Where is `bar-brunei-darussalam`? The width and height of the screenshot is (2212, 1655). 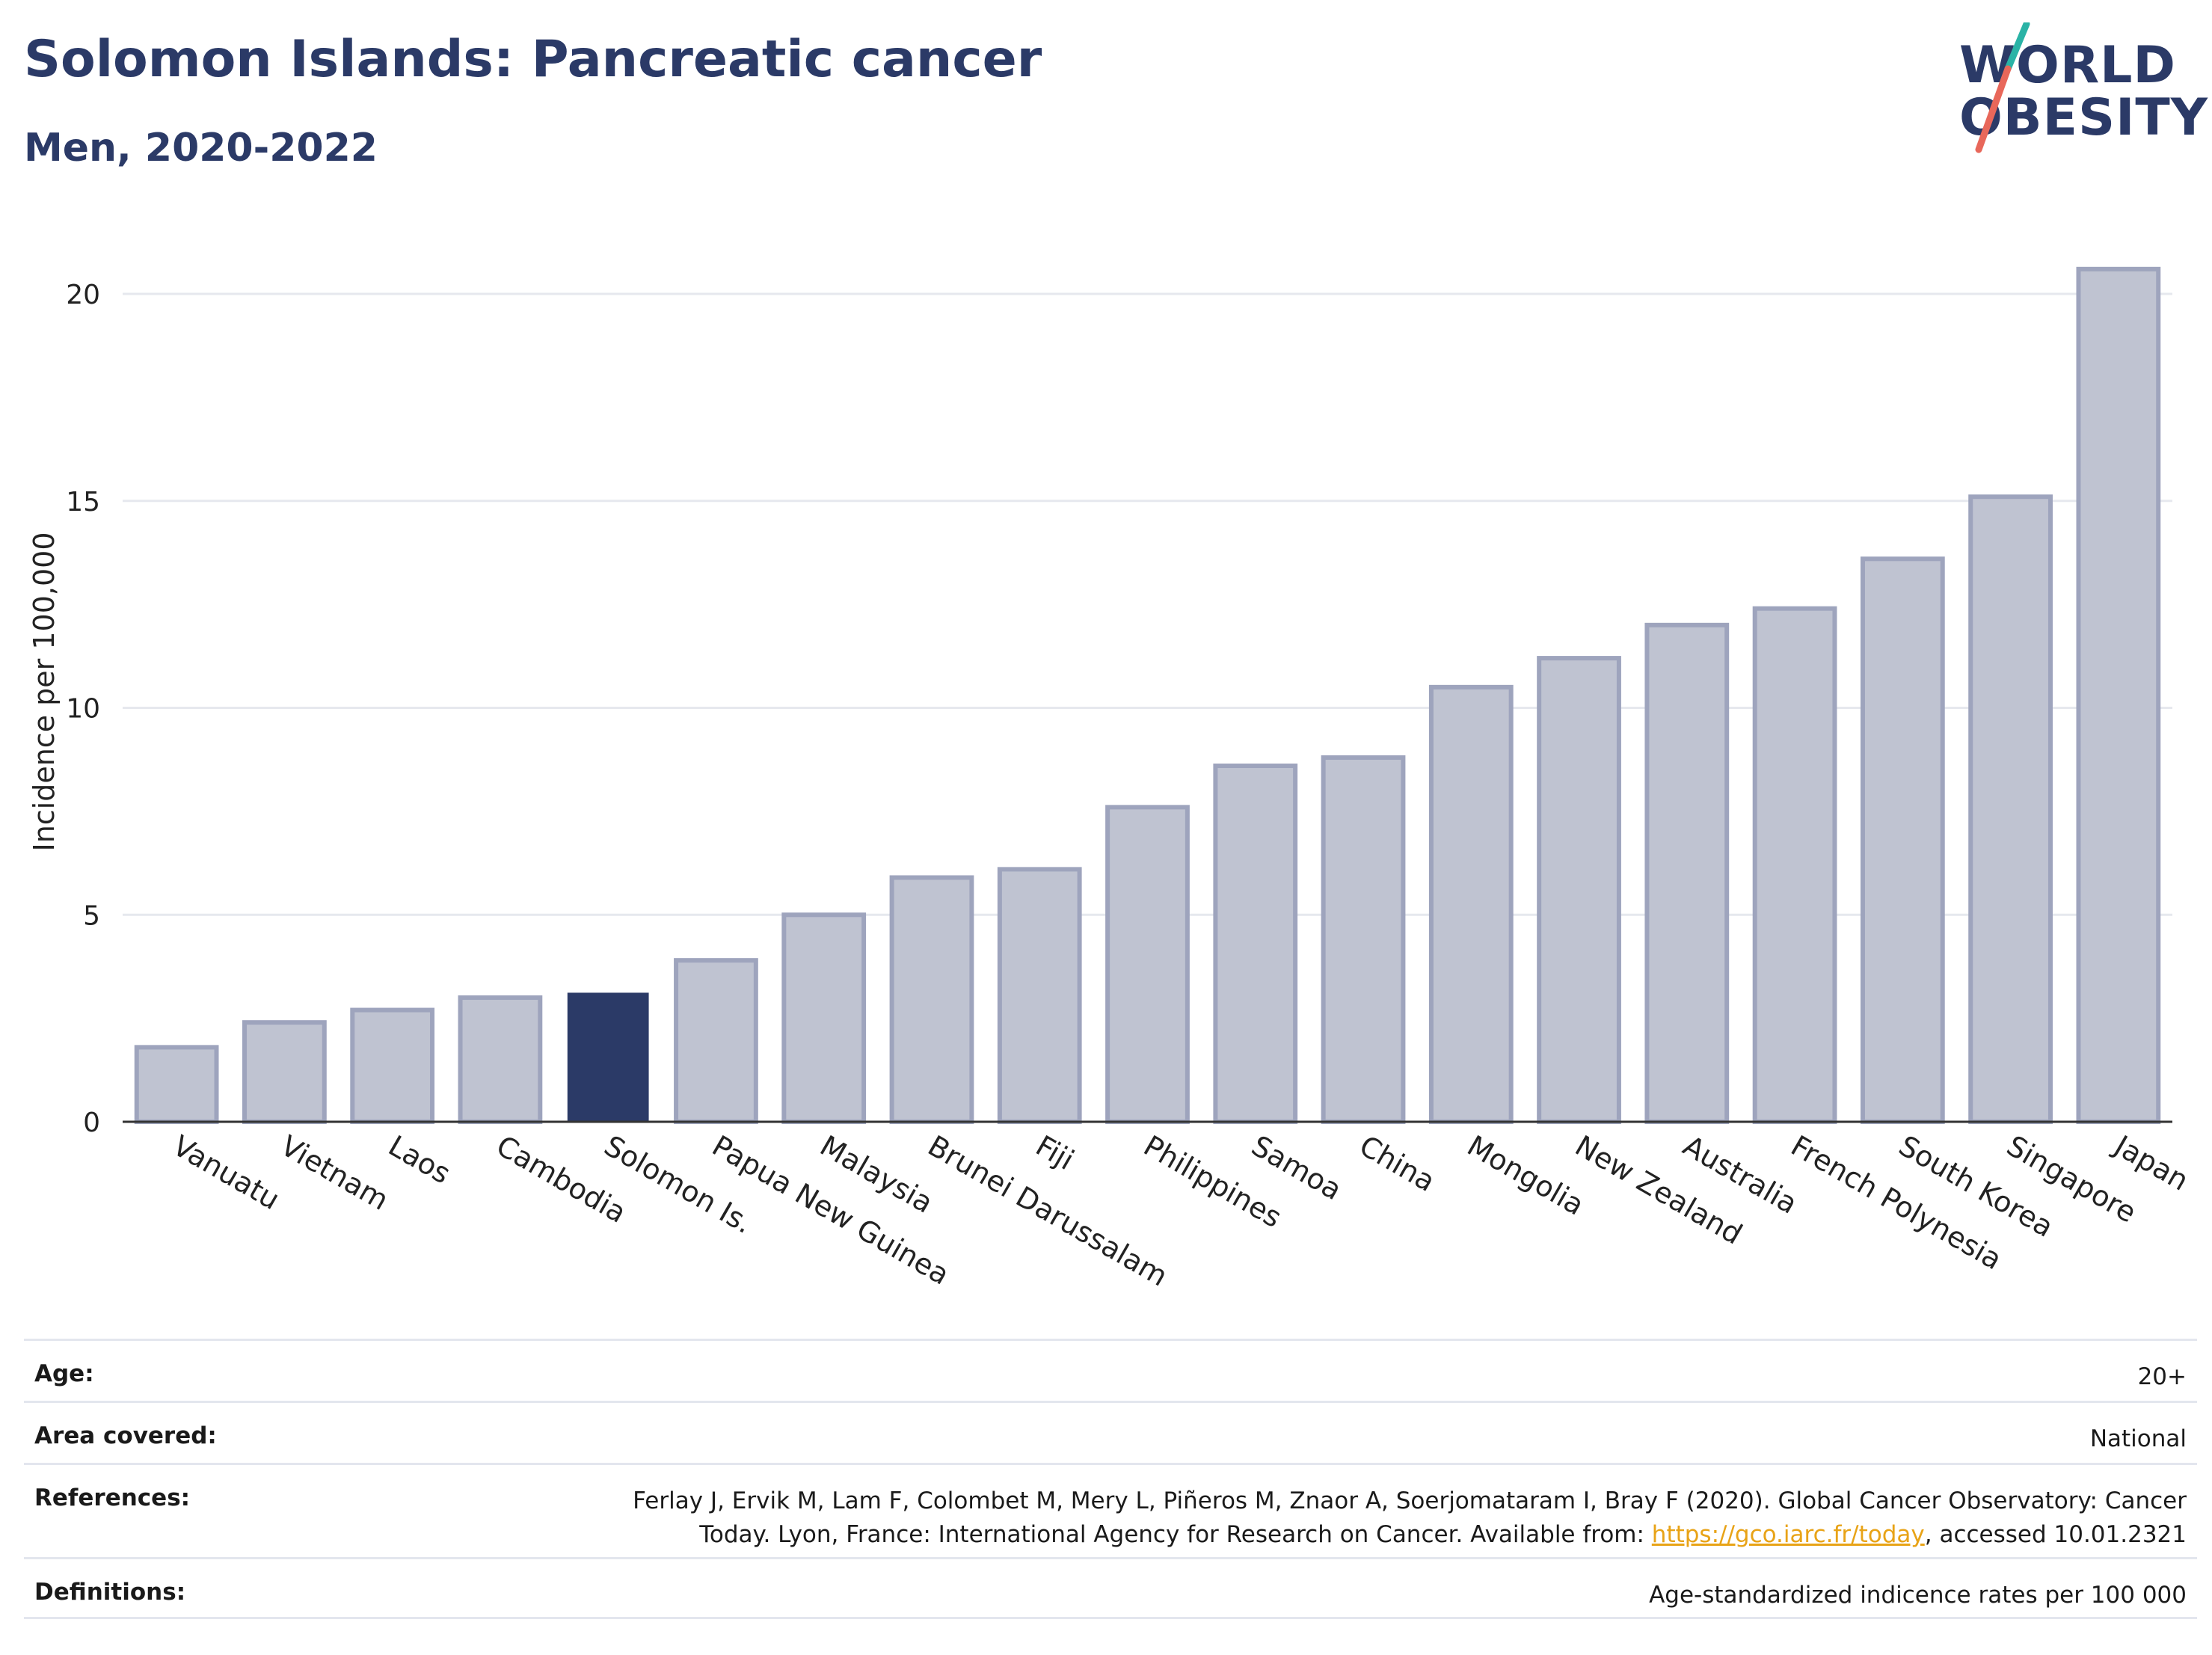
bar-brunei-darussalam is located at coordinates (931, 999).